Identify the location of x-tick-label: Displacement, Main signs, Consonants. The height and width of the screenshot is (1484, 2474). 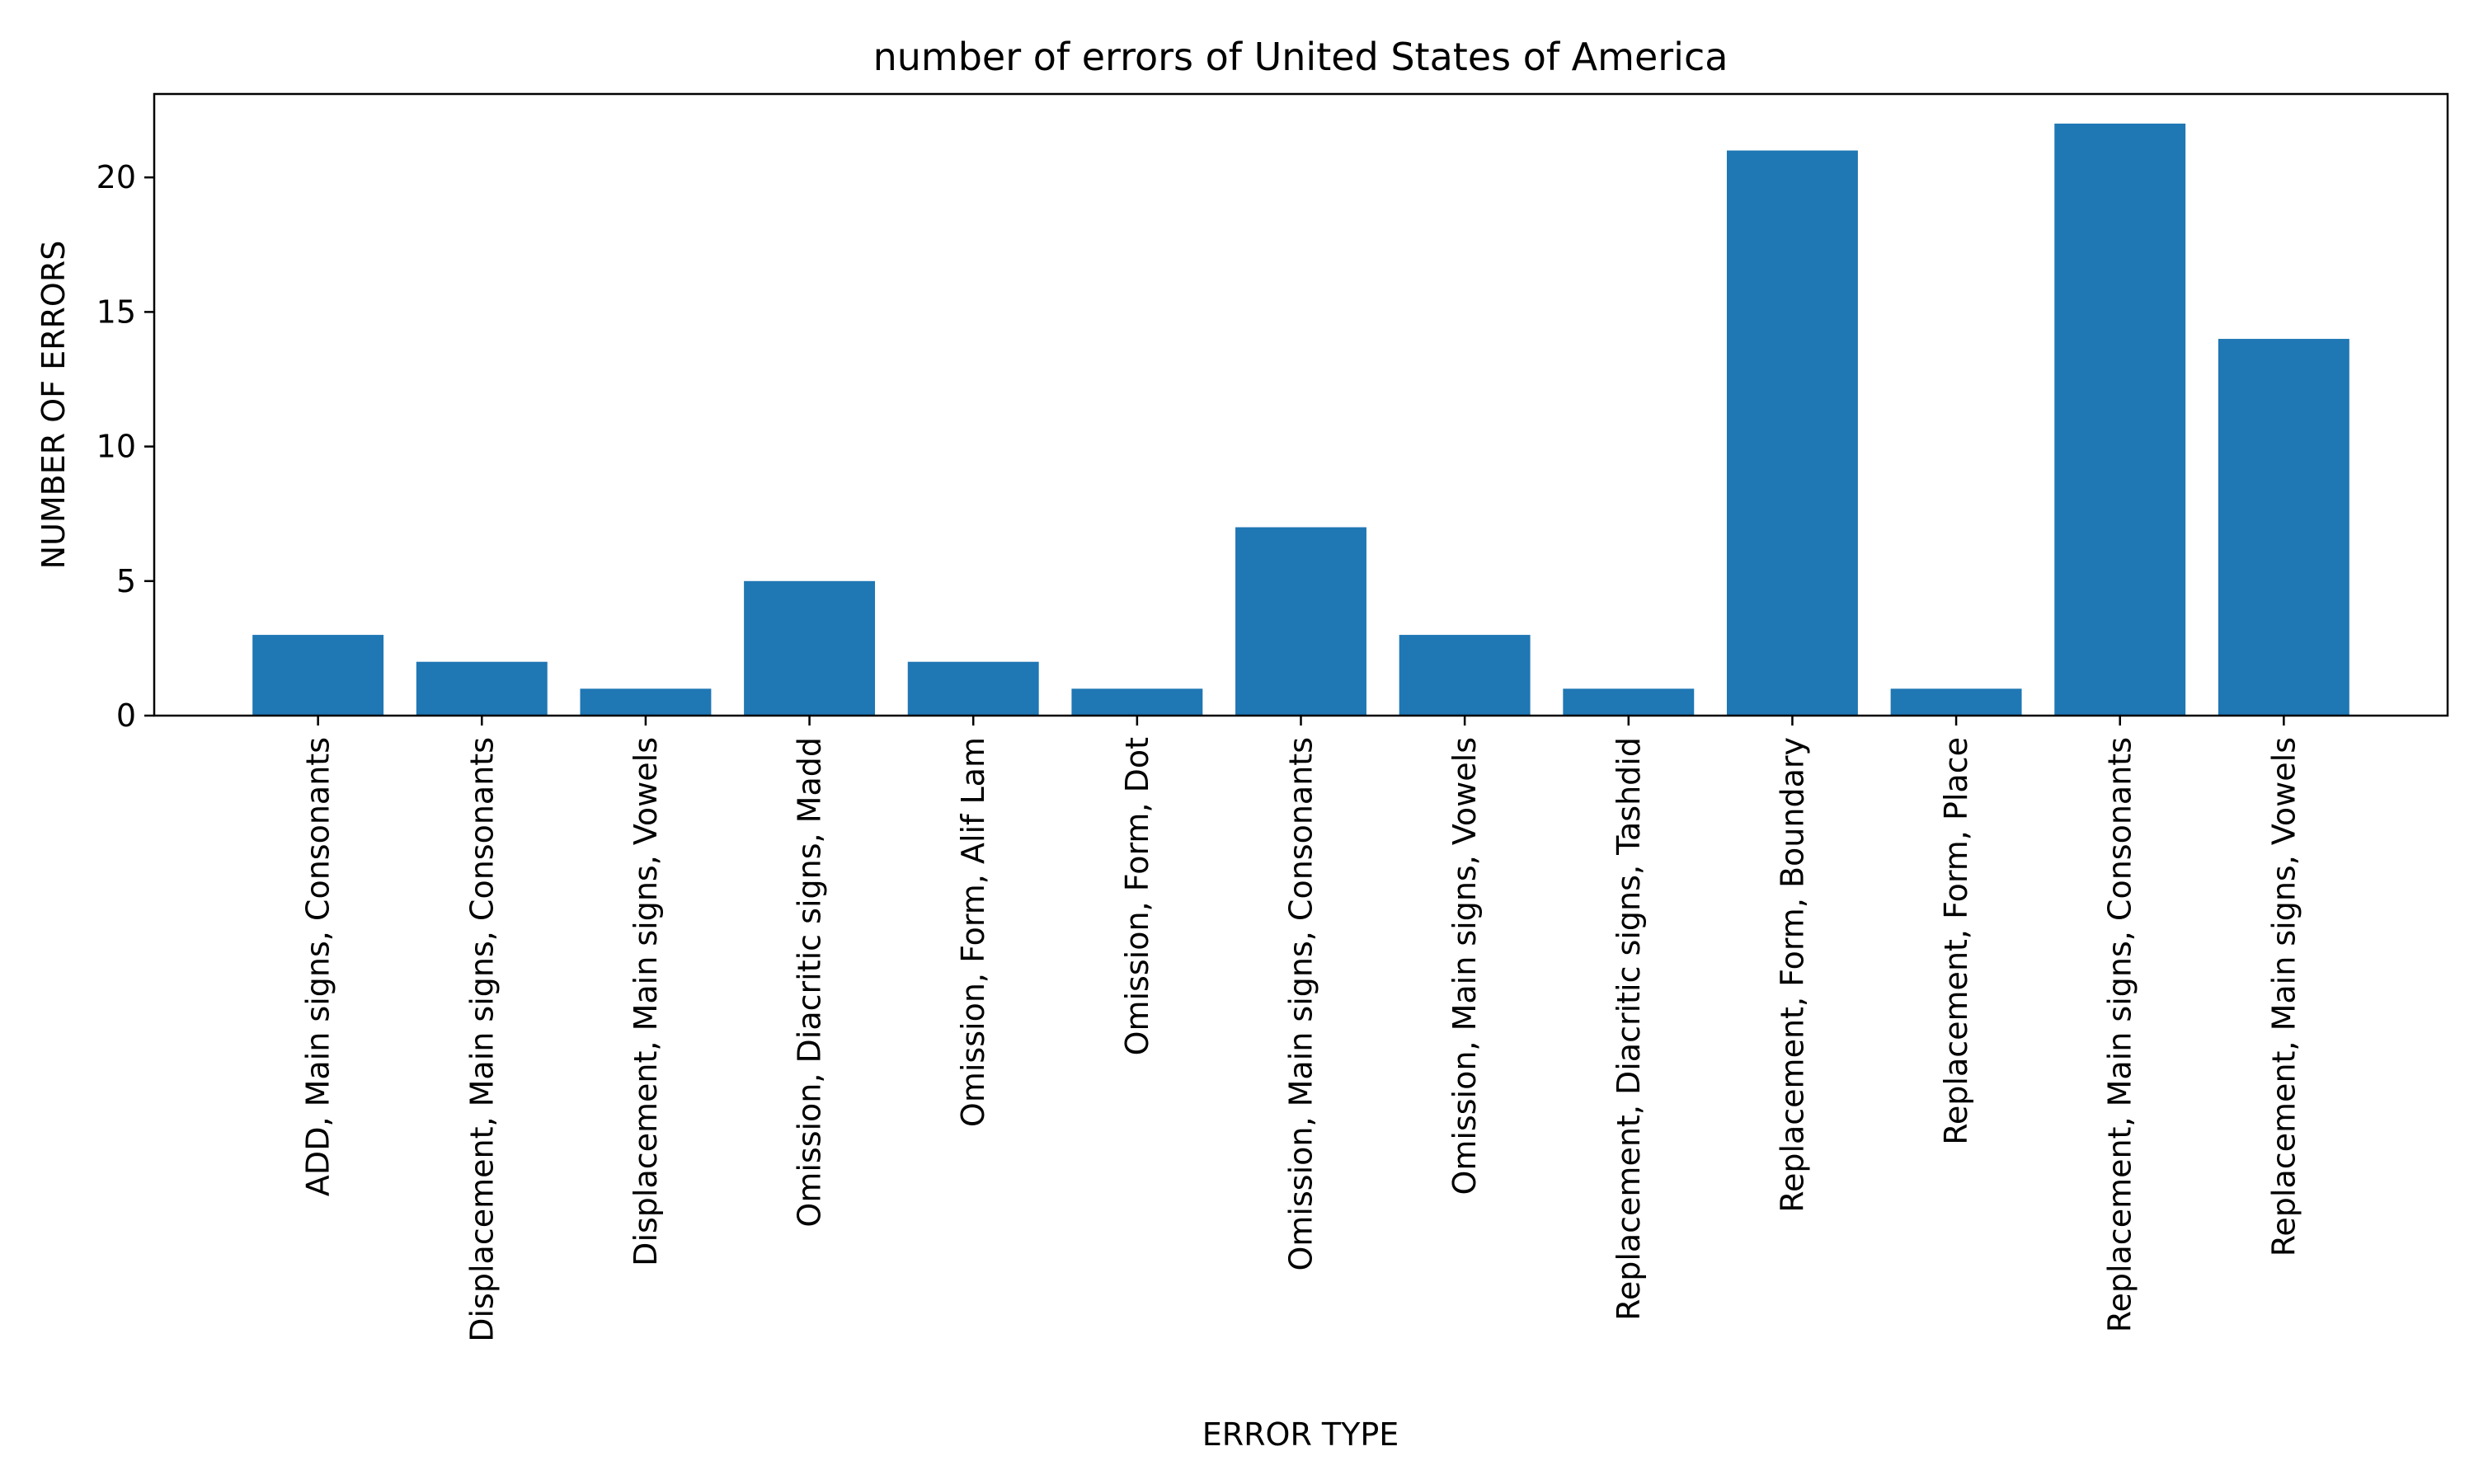
(481, 1039).